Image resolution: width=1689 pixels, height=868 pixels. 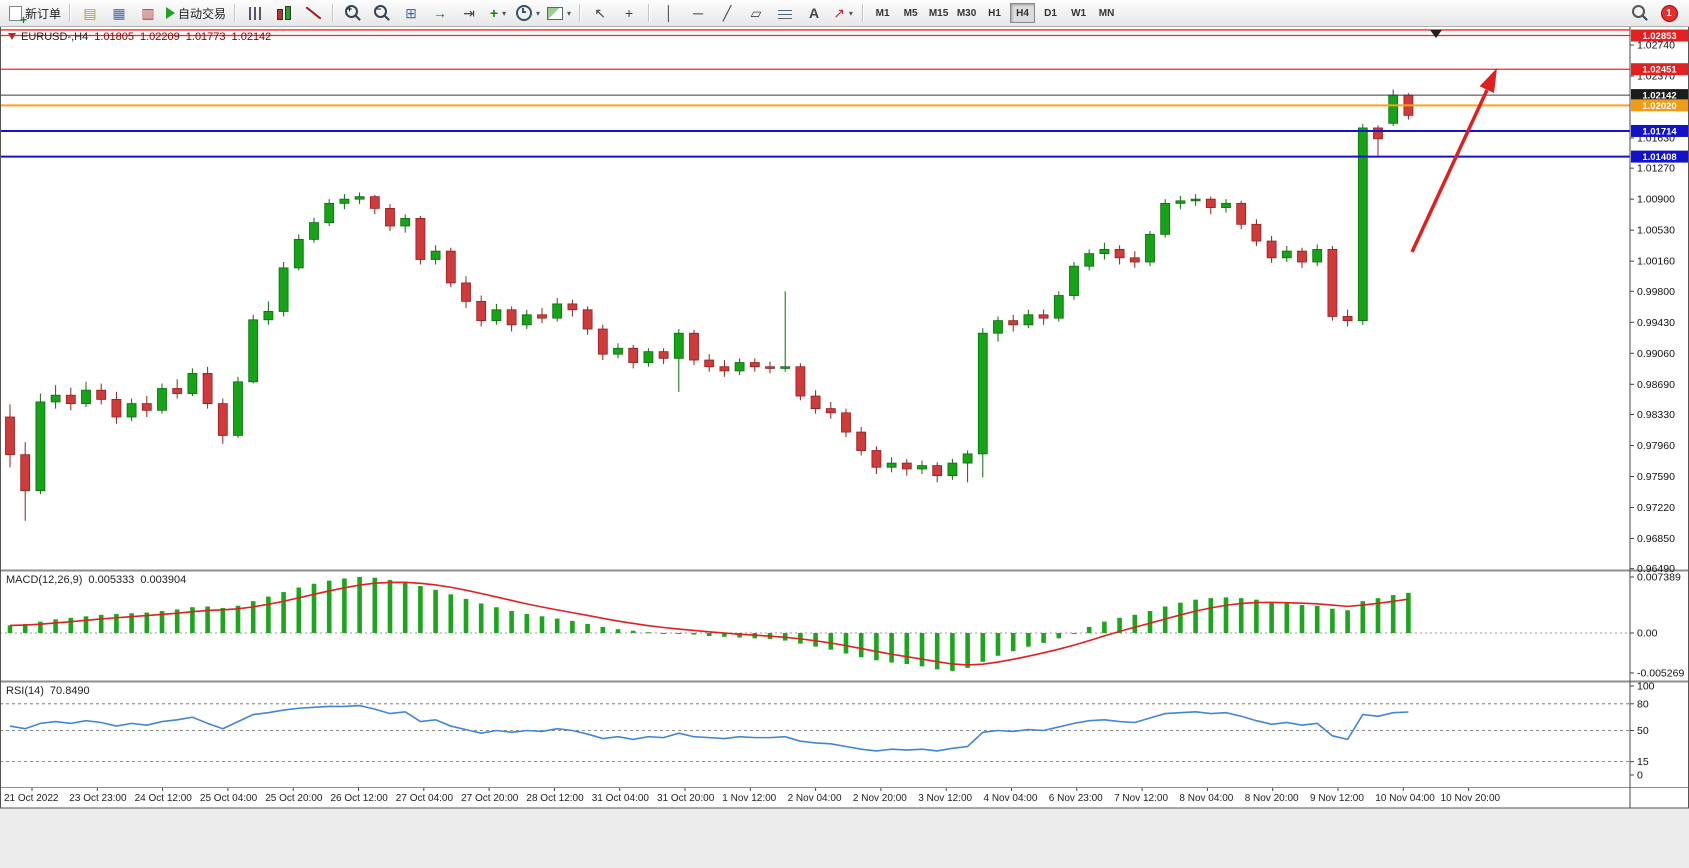 I want to click on timeframe-d1-button: D1, so click(x=1050, y=13).